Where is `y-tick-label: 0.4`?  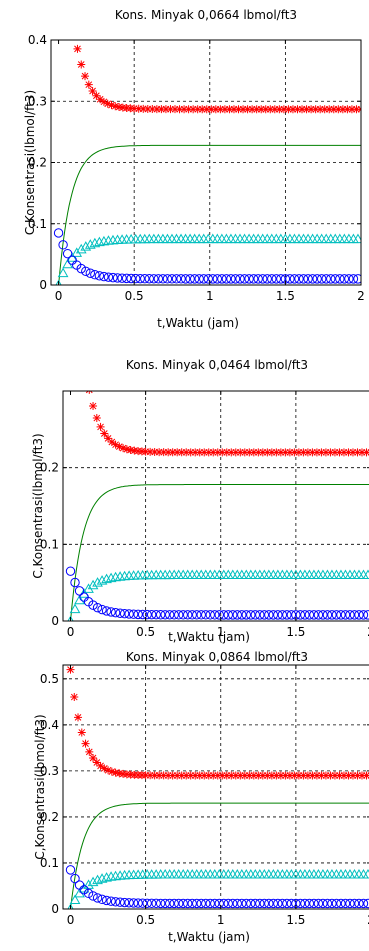 y-tick-label: 0.4 is located at coordinates (49, 725).